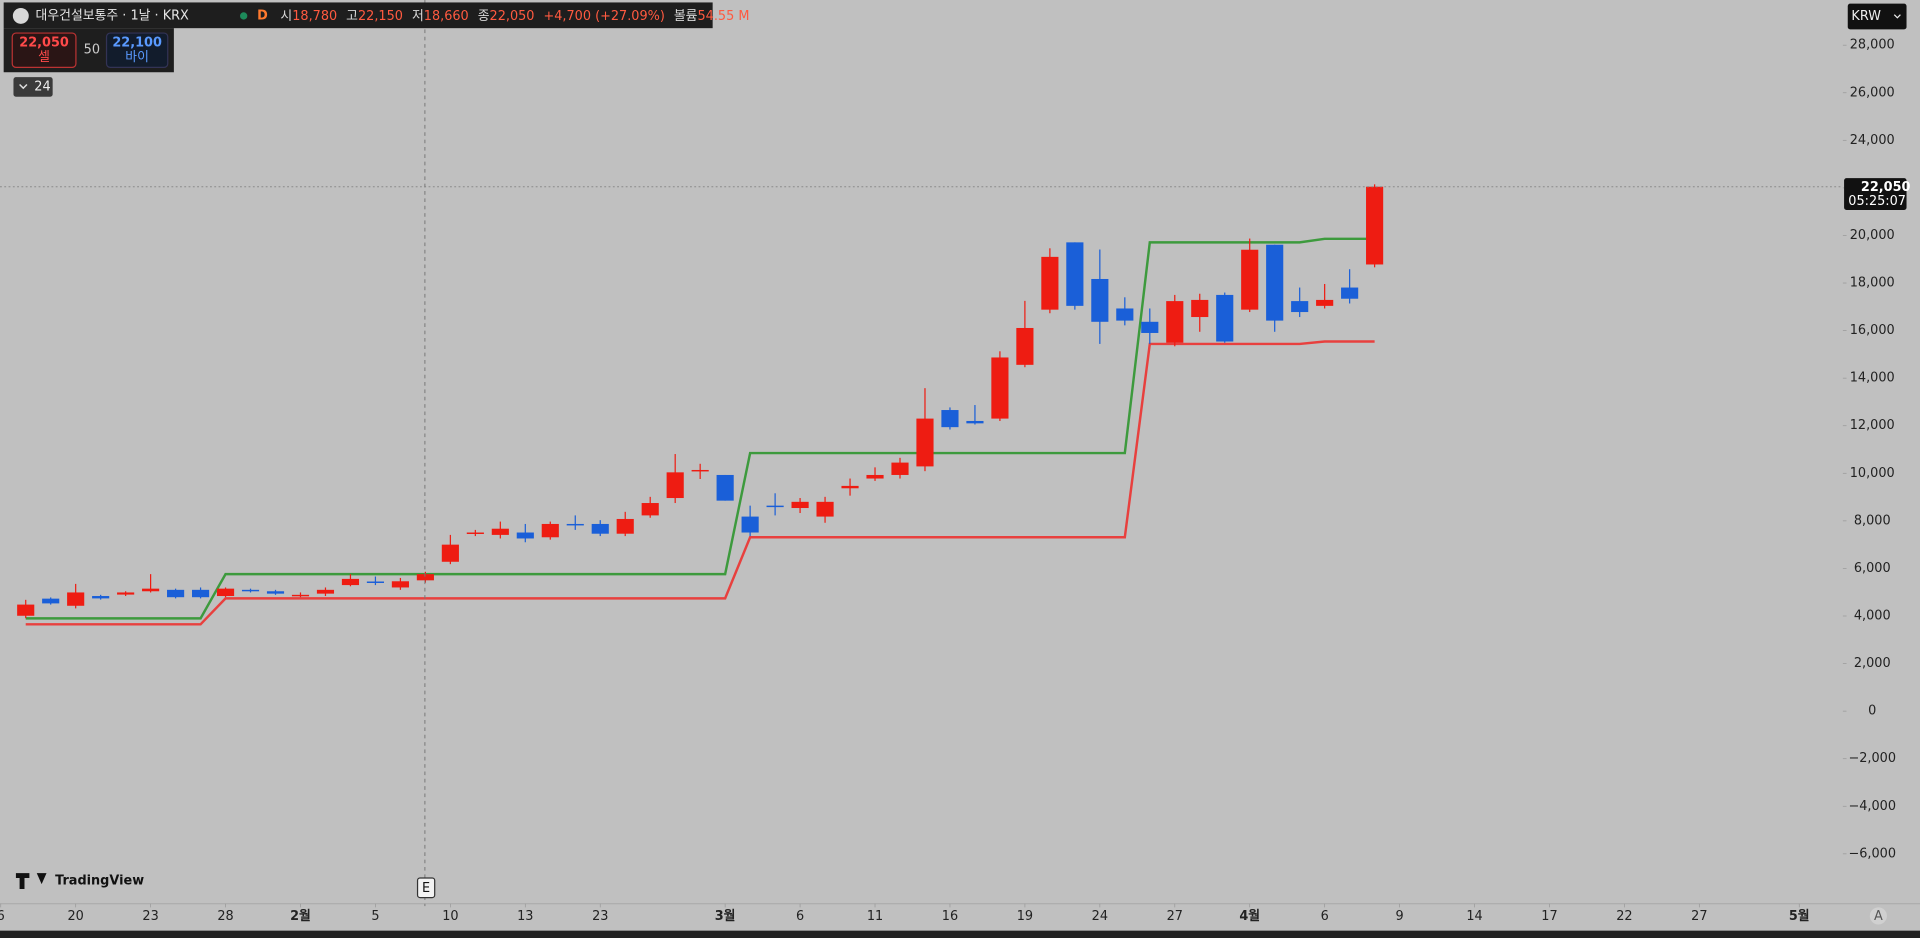 The width and height of the screenshot is (1920, 938). Describe the element at coordinates (1872, 711) in the screenshot. I see `y-tick-label: 0` at that location.